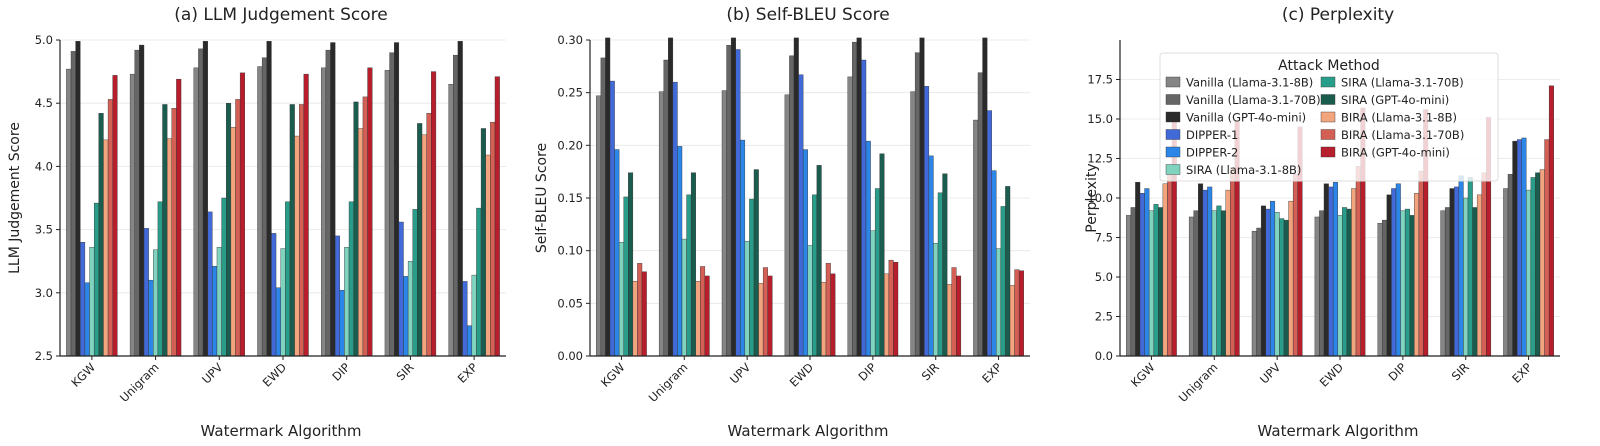  What do you see at coordinates (1100, 159) in the screenshot?
I see `y-tick-label: 12.5` at bounding box center [1100, 159].